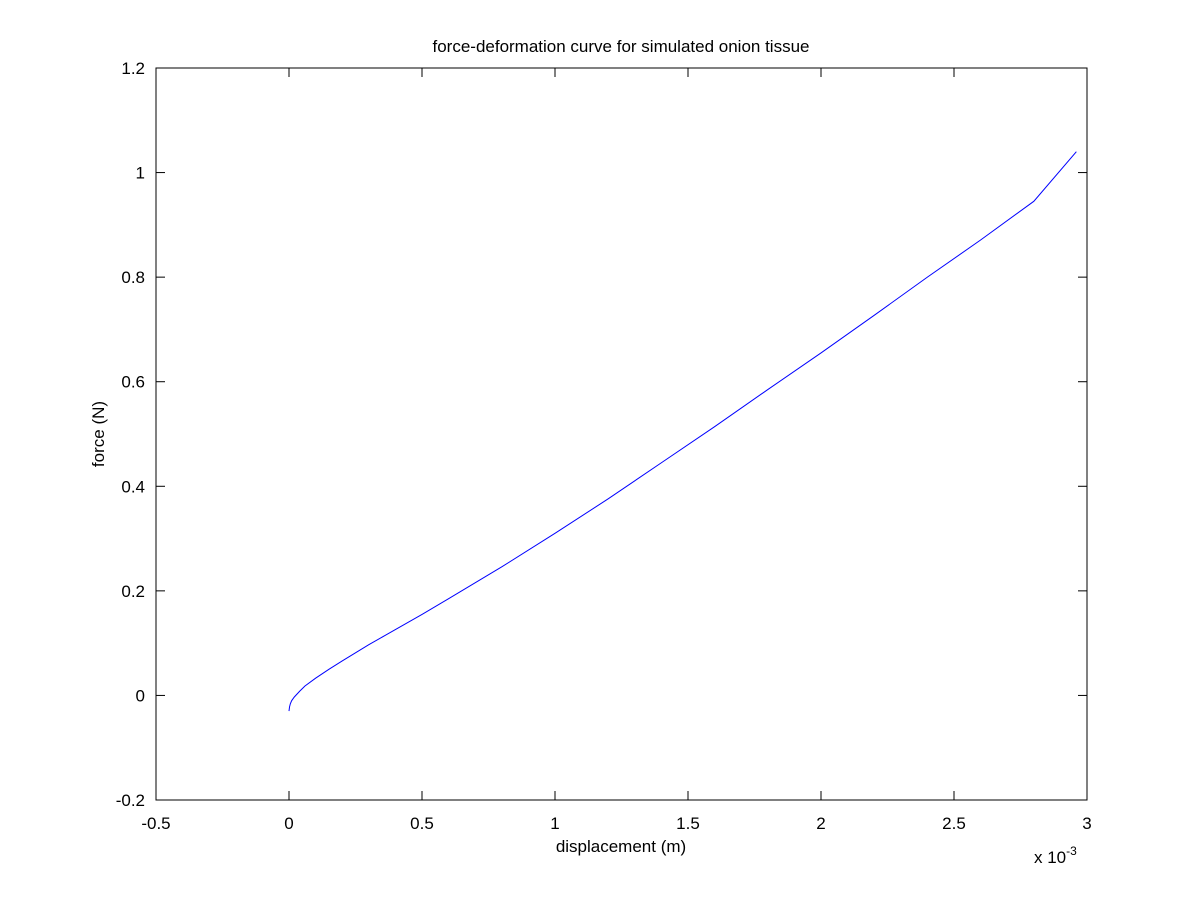 This screenshot has height=905, width=1200. Describe the element at coordinates (1086, 823) in the screenshot. I see `x-tick-label: 3` at that location.